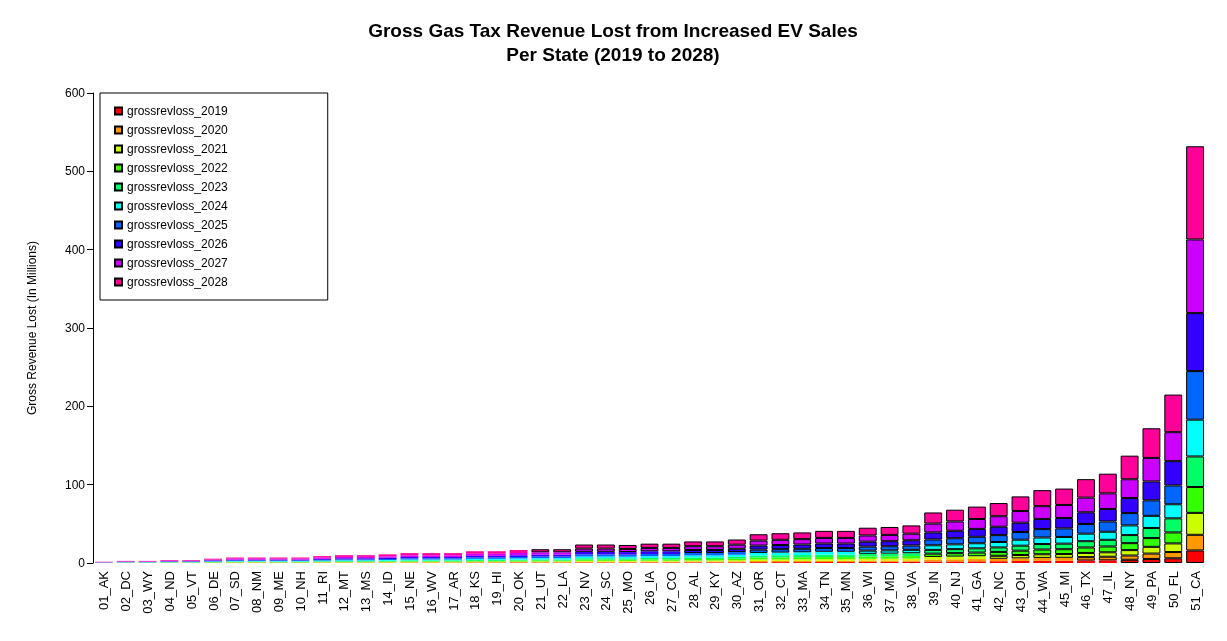 Image resolution: width=1227 pixels, height=641 pixels. Describe the element at coordinates (475, 590) in the screenshot. I see `x-tick-label: 18_KS` at that location.